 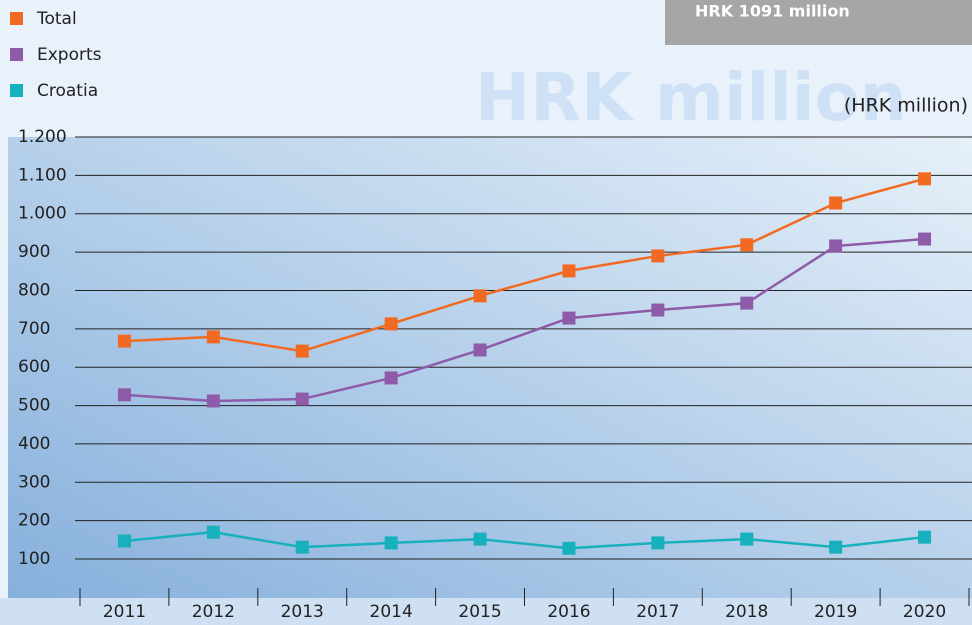 I want to click on x-tick-label: 2015, so click(x=479, y=612).